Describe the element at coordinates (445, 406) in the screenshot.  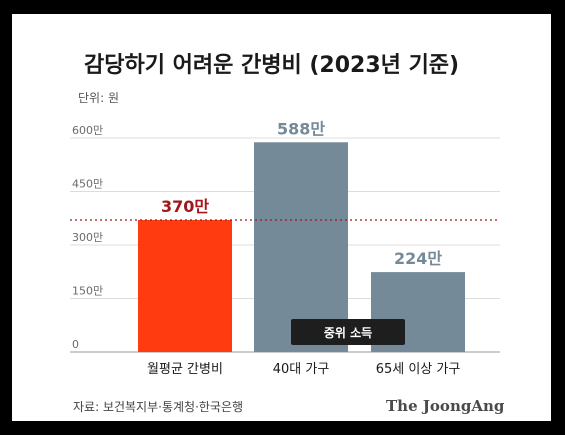
I see `brand-logo: The JoongAng` at that location.